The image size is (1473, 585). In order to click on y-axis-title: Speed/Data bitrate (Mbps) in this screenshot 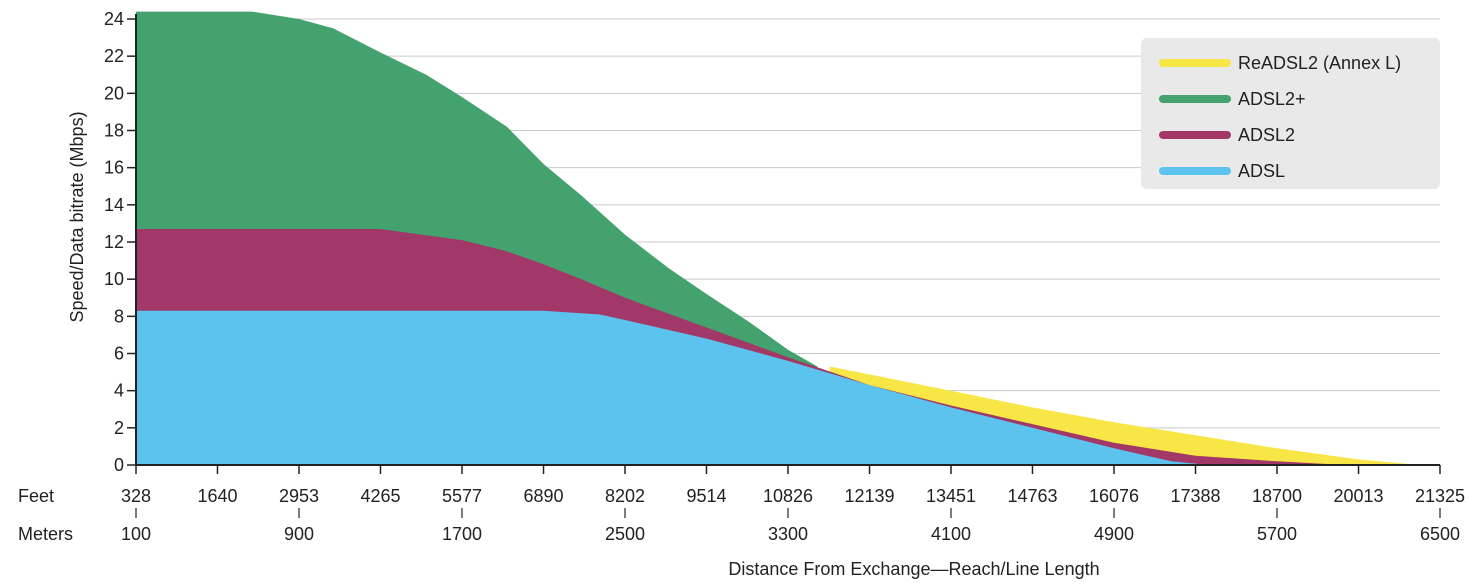, I will do `click(77, 216)`.